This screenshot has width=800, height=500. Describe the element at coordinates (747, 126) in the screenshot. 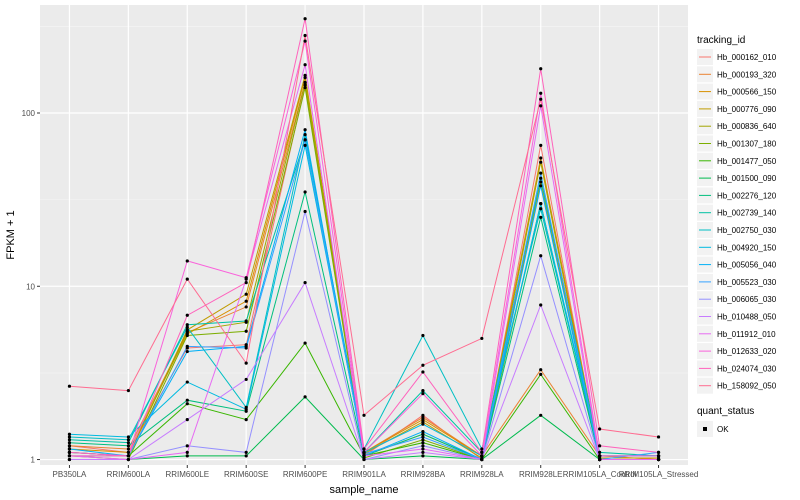

I see `legend-label: Hb_000836_640` at that location.